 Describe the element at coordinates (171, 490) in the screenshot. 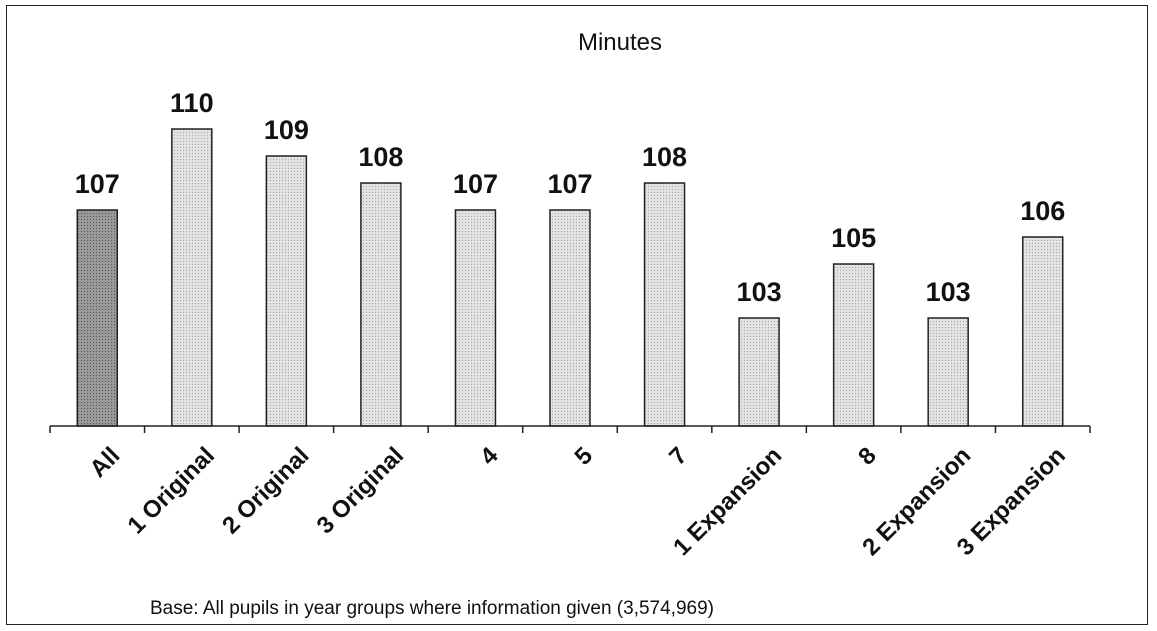

I see `x-tick-label: 1 Original` at that location.